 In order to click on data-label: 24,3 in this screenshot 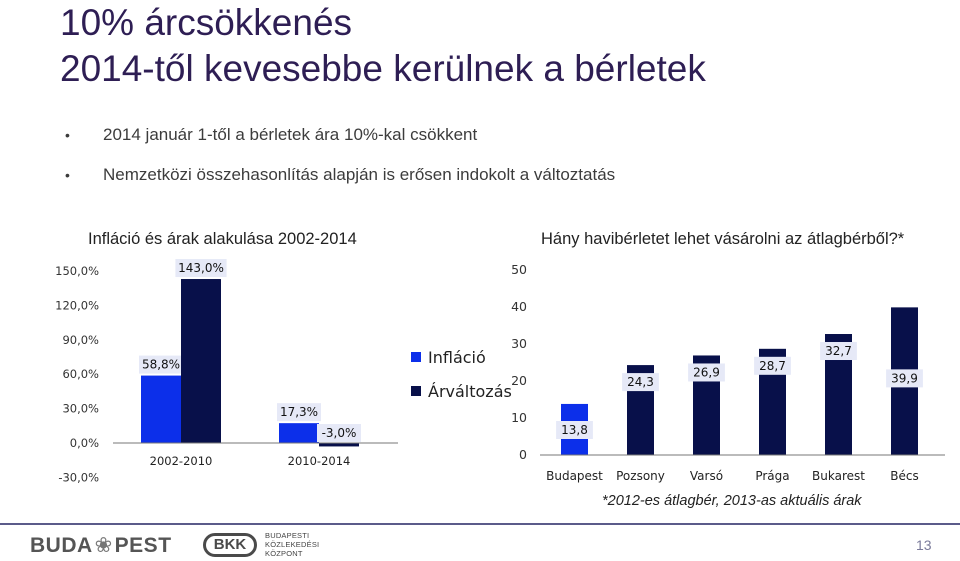, I will do `click(640, 382)`.